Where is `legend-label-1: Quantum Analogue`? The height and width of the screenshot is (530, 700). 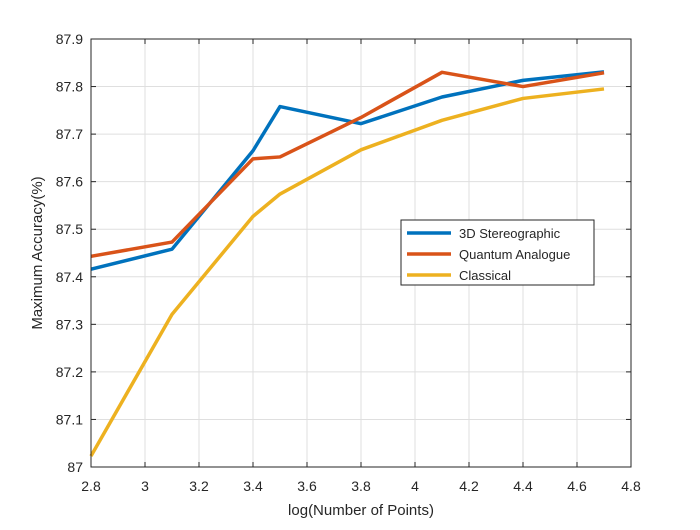 legend-label-1: Quantum Analogue is located at coordinates (514, 254).